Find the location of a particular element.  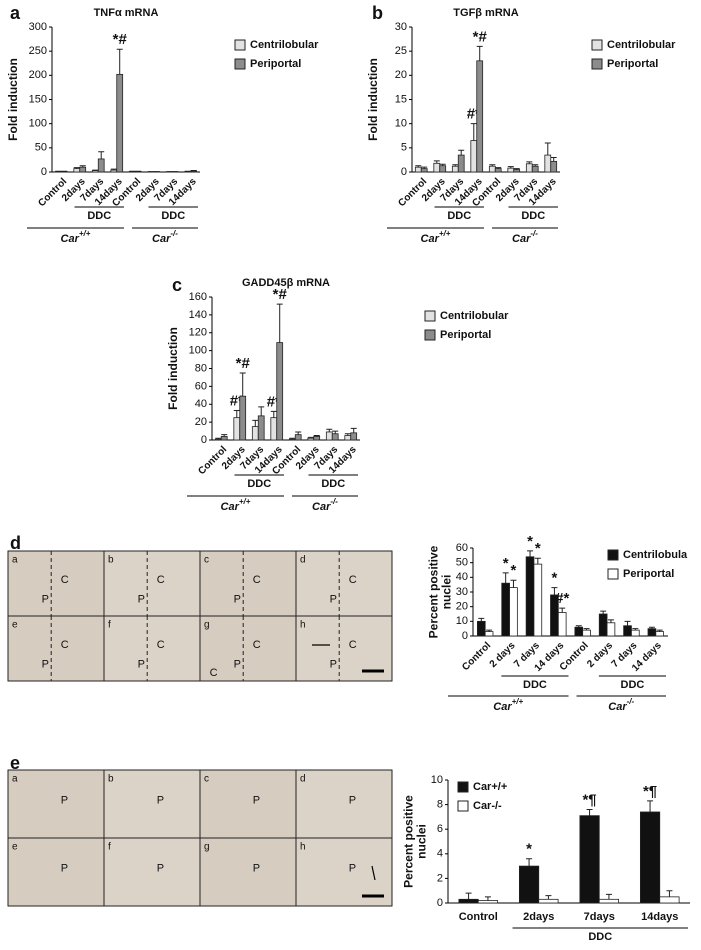

micrograph-letter: g is located at coordinates (207, 847).